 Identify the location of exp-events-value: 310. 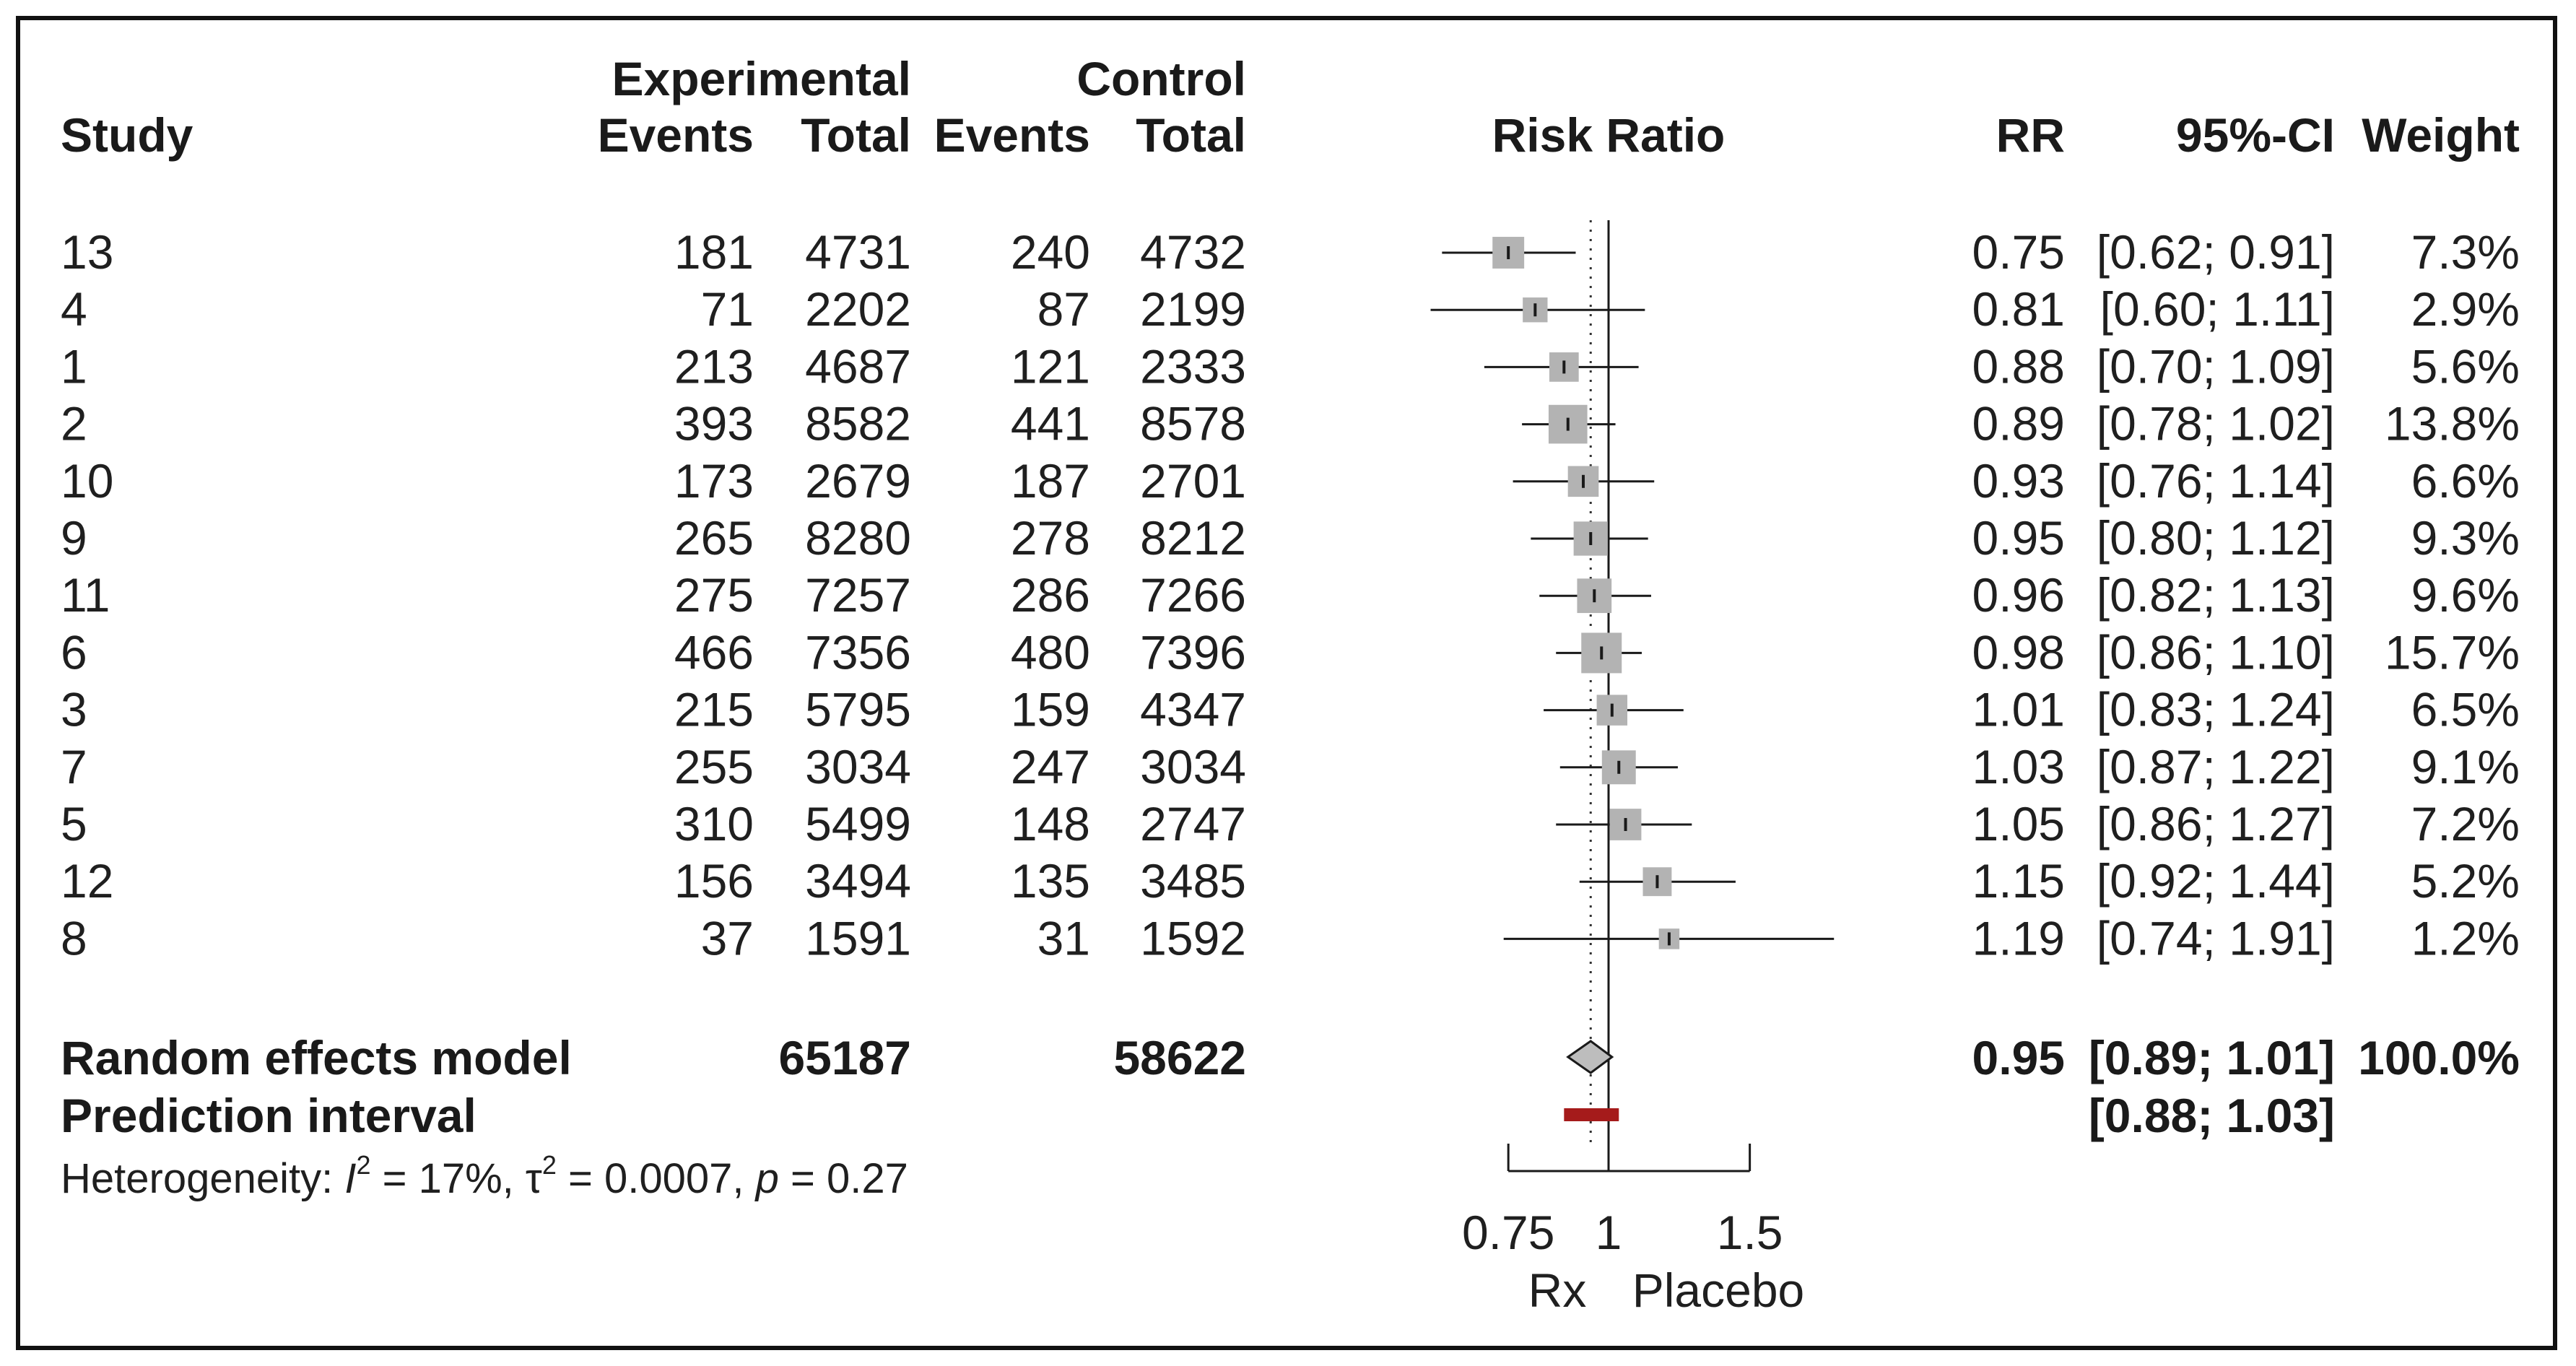
(714, 824).